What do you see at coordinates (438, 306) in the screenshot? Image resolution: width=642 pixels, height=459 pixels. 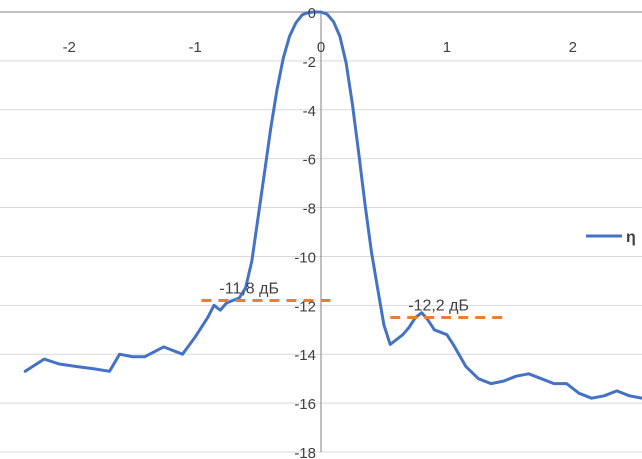 I see `annotation-label-1: -12,2 дБ` at bounding box center [438, 306].